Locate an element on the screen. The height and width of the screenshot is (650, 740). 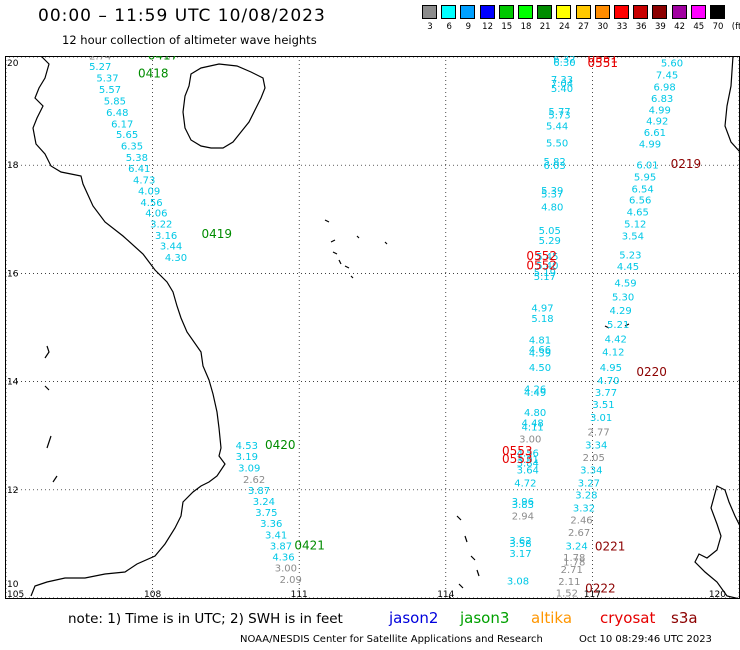
wave-height-value: 6.98 is located at coordinates (664, 88).